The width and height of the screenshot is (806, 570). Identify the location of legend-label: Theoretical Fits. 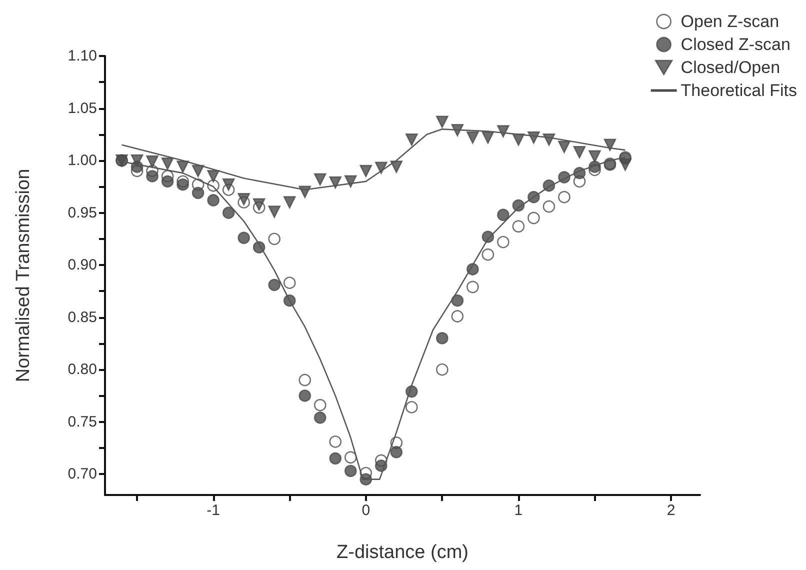
(738, 90).